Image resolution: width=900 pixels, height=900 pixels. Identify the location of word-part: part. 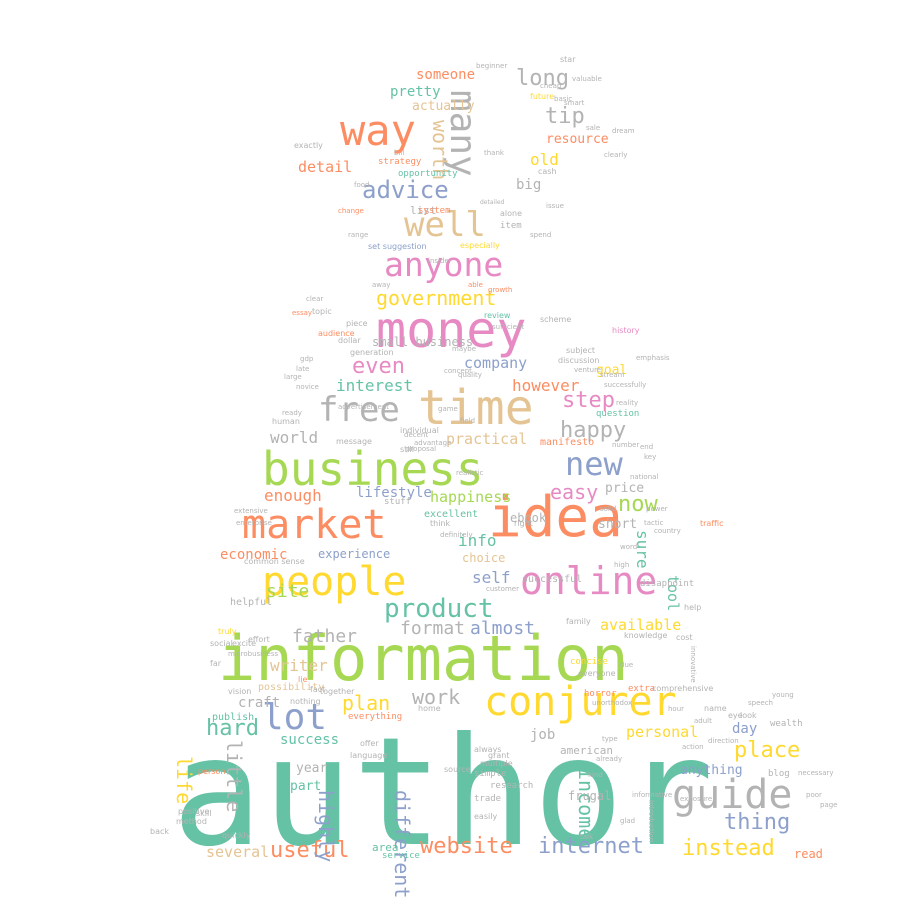
(306, 786).